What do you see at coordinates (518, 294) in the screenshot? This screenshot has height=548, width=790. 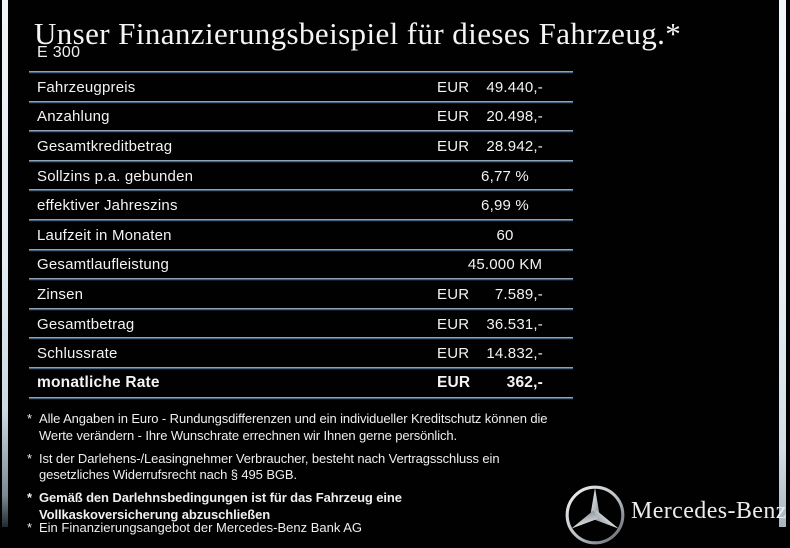 I see `amount-value: 7.589,-` at bounding box center [518, 294].